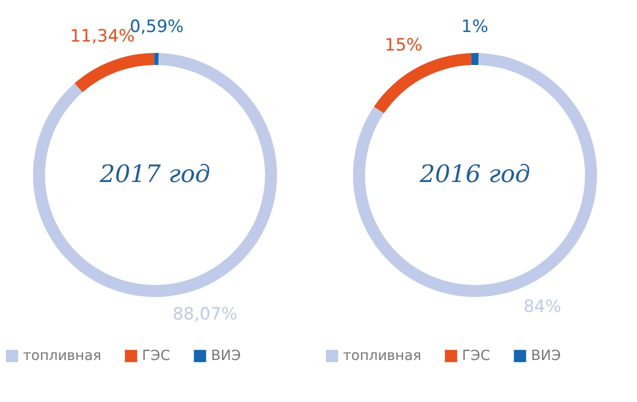  Describe the element at coordinates (474, 27) in the screenshot. I see `data-label: 1%` at that location.